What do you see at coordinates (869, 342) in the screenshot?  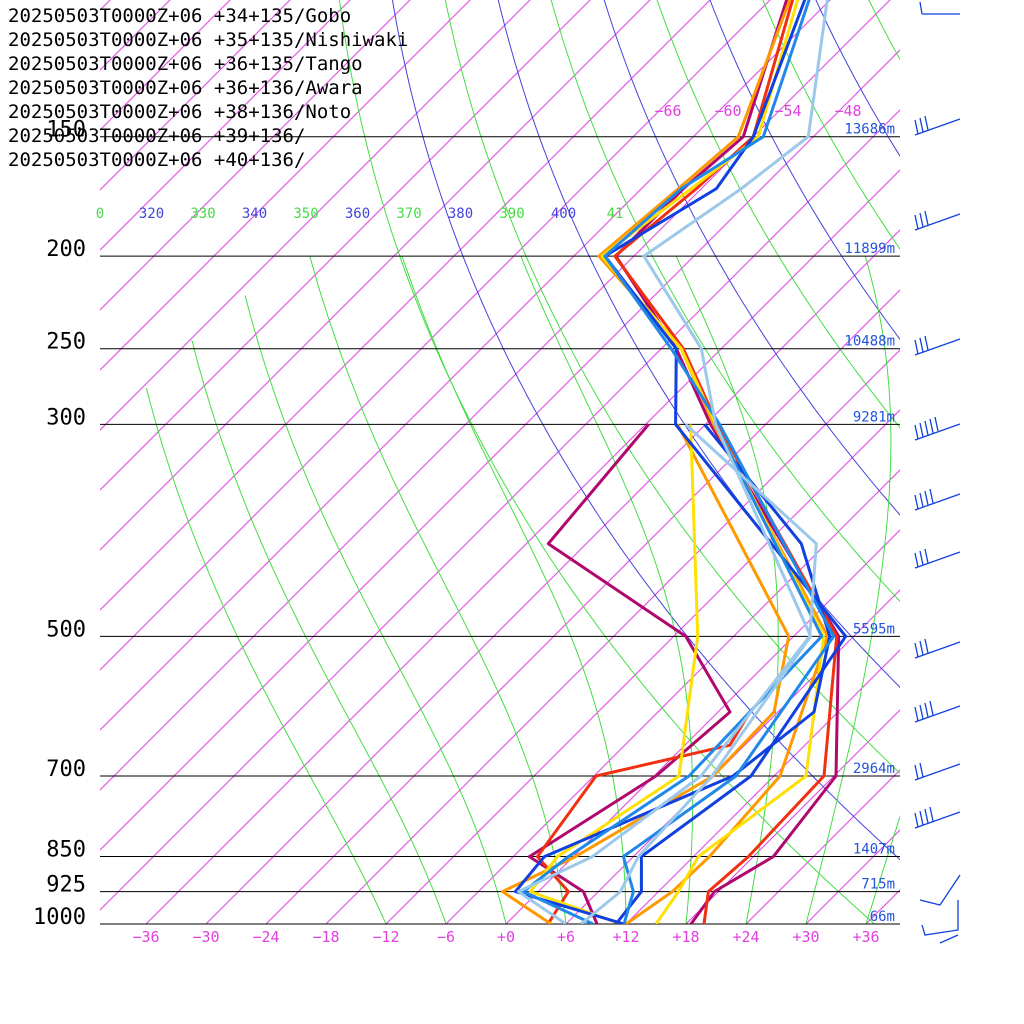 I see `height-label: 10488m` at bounding box center [869, 342].